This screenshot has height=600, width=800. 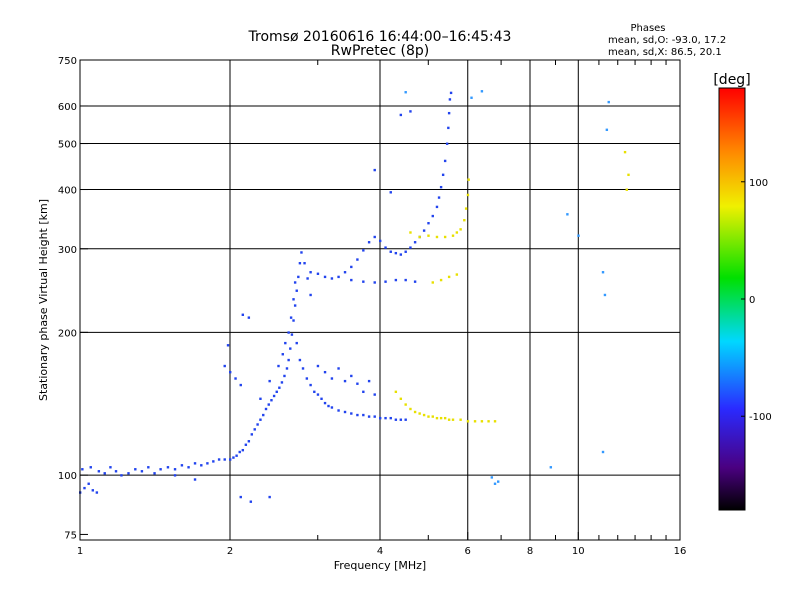 I want to click on x-tick-label: 6, so click(x=468, y=551).